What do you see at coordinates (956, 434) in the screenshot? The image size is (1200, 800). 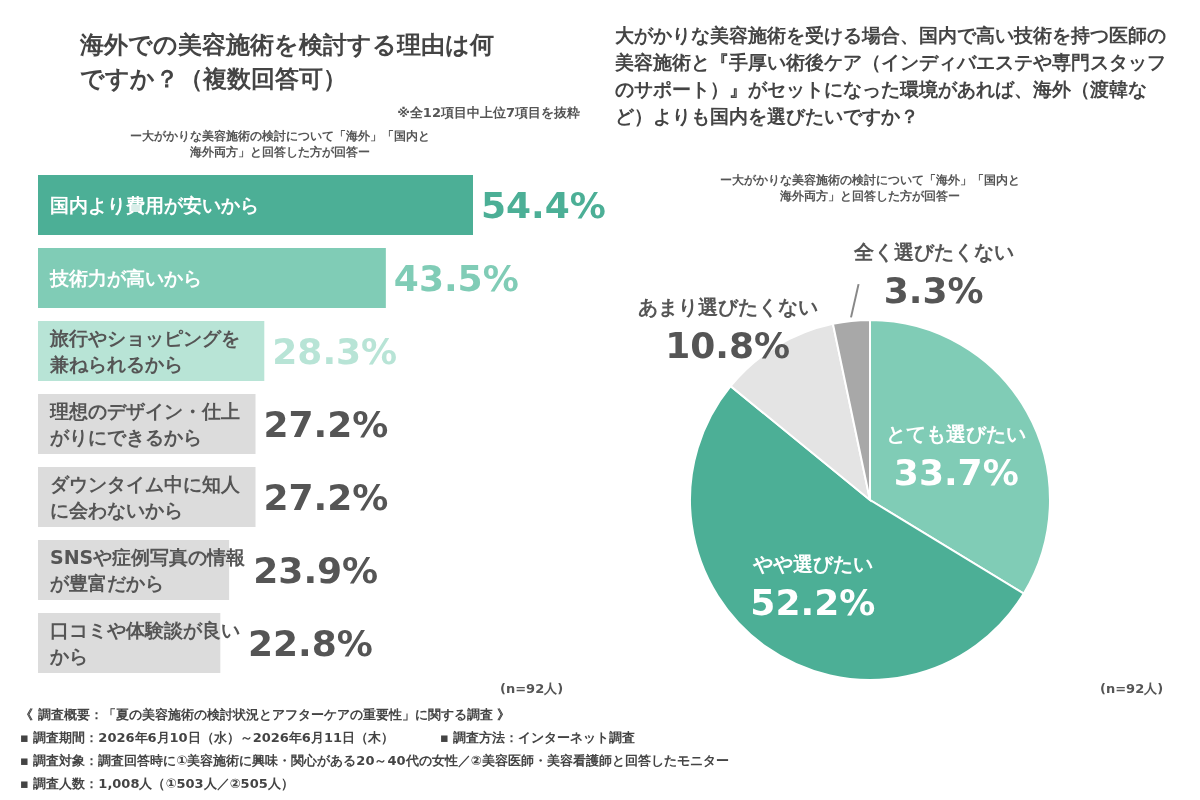 I see `slice-label: とても選びたい` at bounding box center [956, 434].